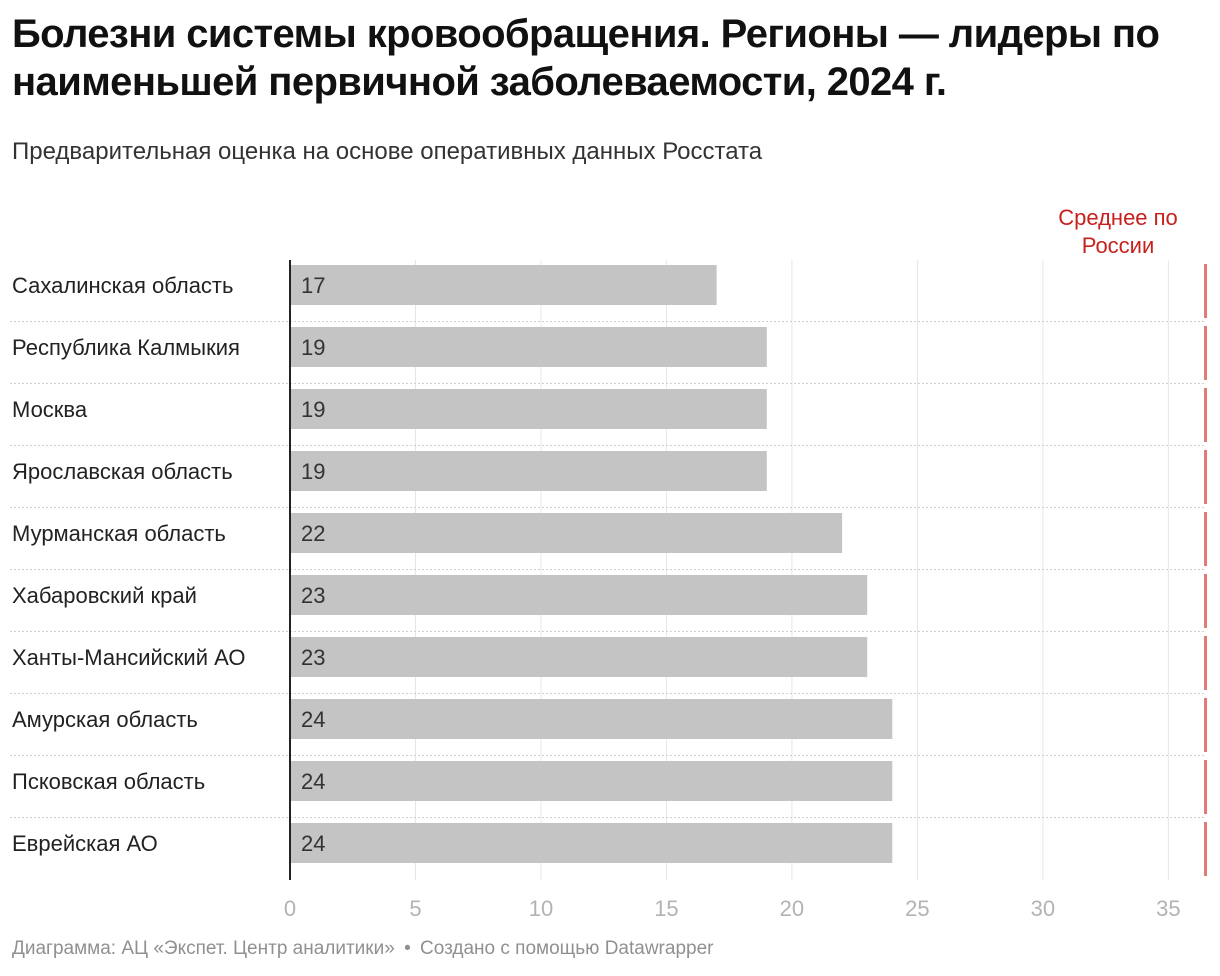  I want to click on reference-line-label: Среднее по, so click(1118, 217).